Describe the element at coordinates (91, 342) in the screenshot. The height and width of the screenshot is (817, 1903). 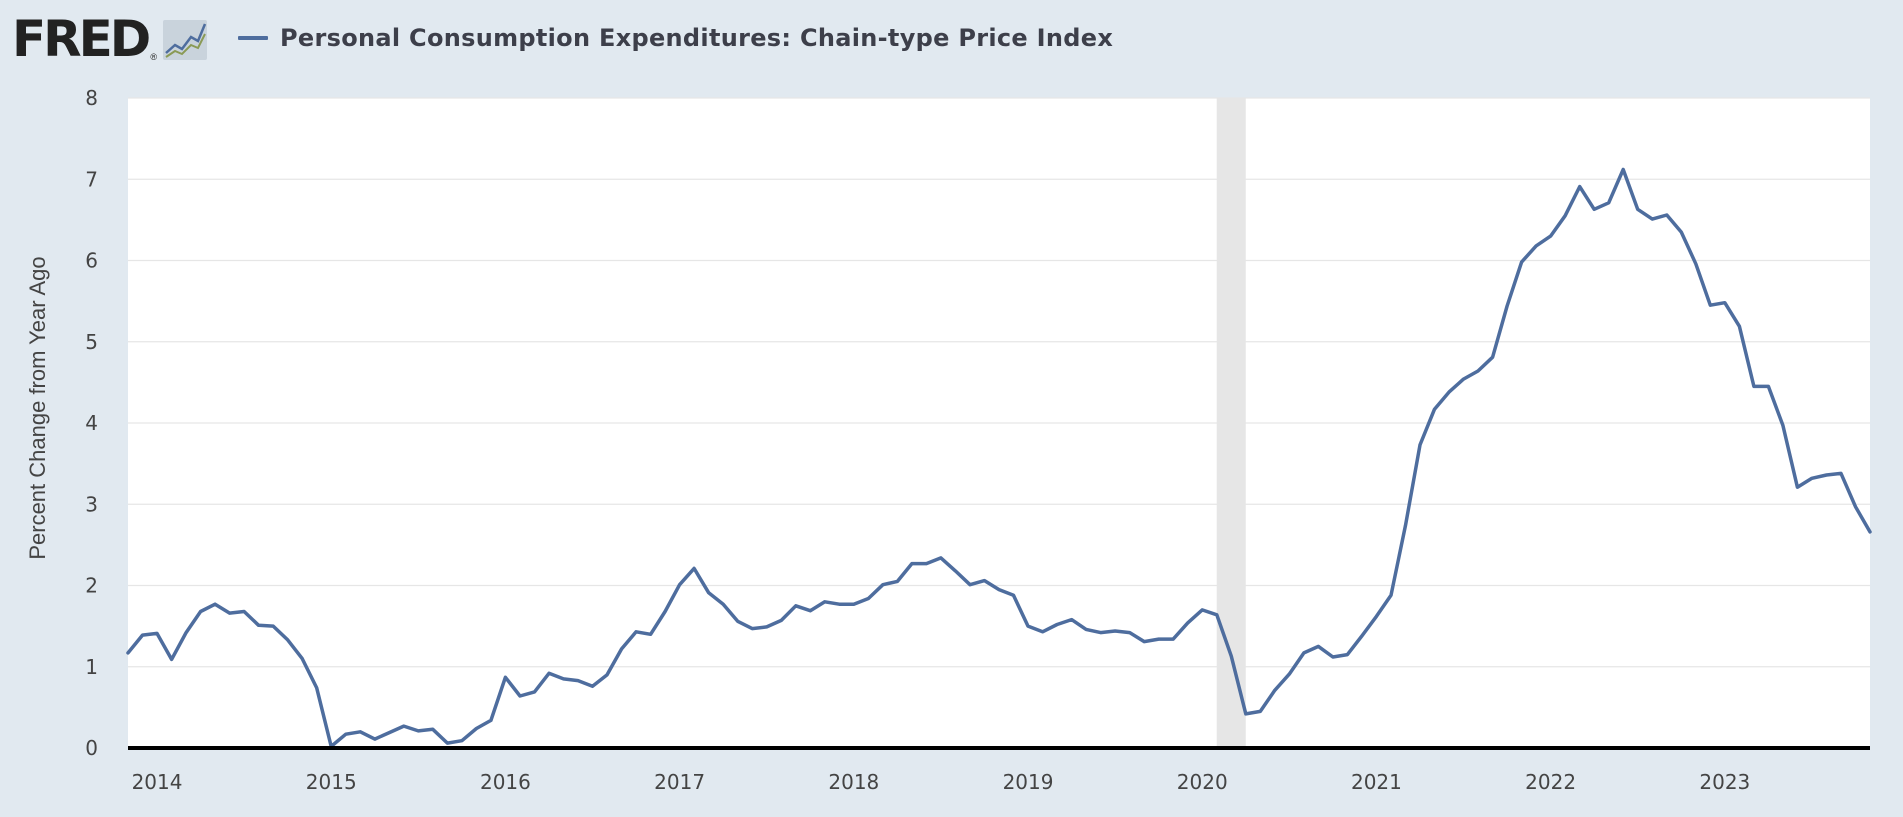
I see `y-tick-label: 5` at that location.